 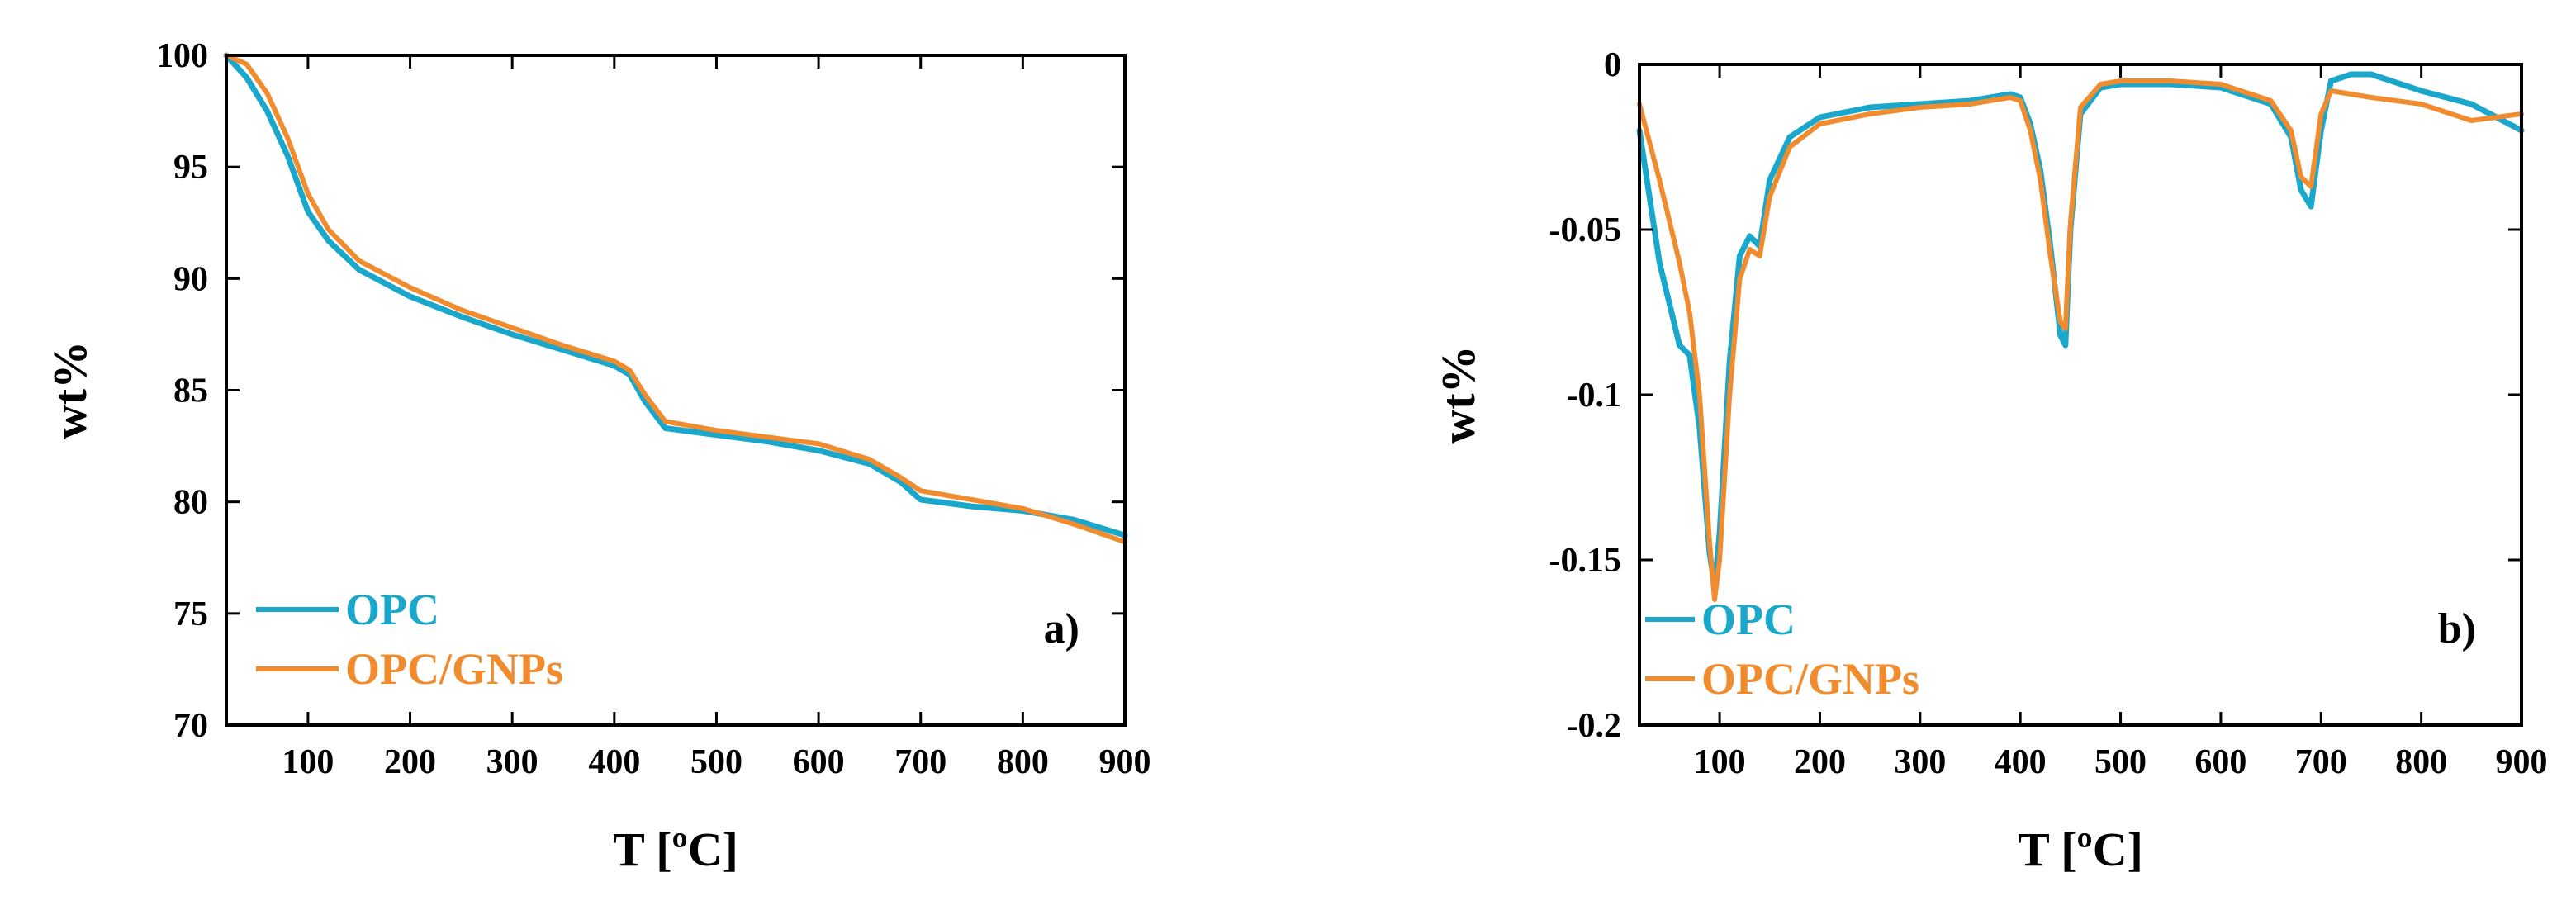 I want to click on panel-b-x-tick-label: 800, so click(x=2421, y=762).